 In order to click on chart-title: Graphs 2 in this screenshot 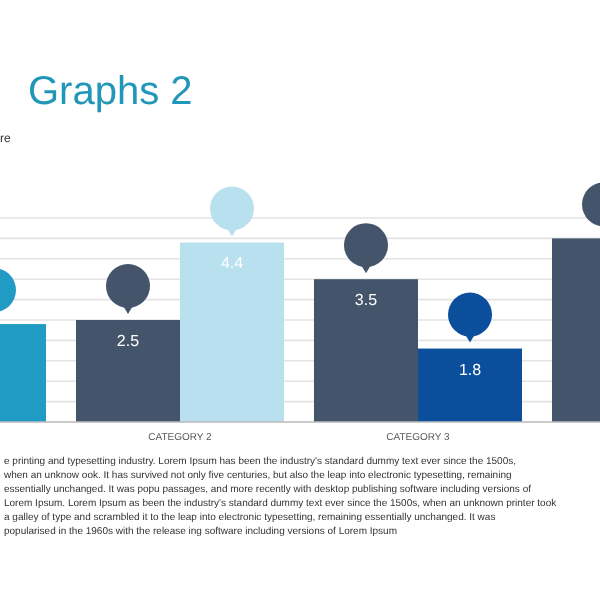, I will do `click(110, 92)`.